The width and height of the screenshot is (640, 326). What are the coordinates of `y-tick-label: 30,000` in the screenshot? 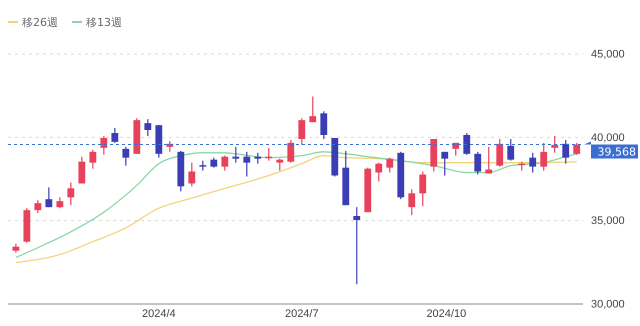 It's located at (608, 304).